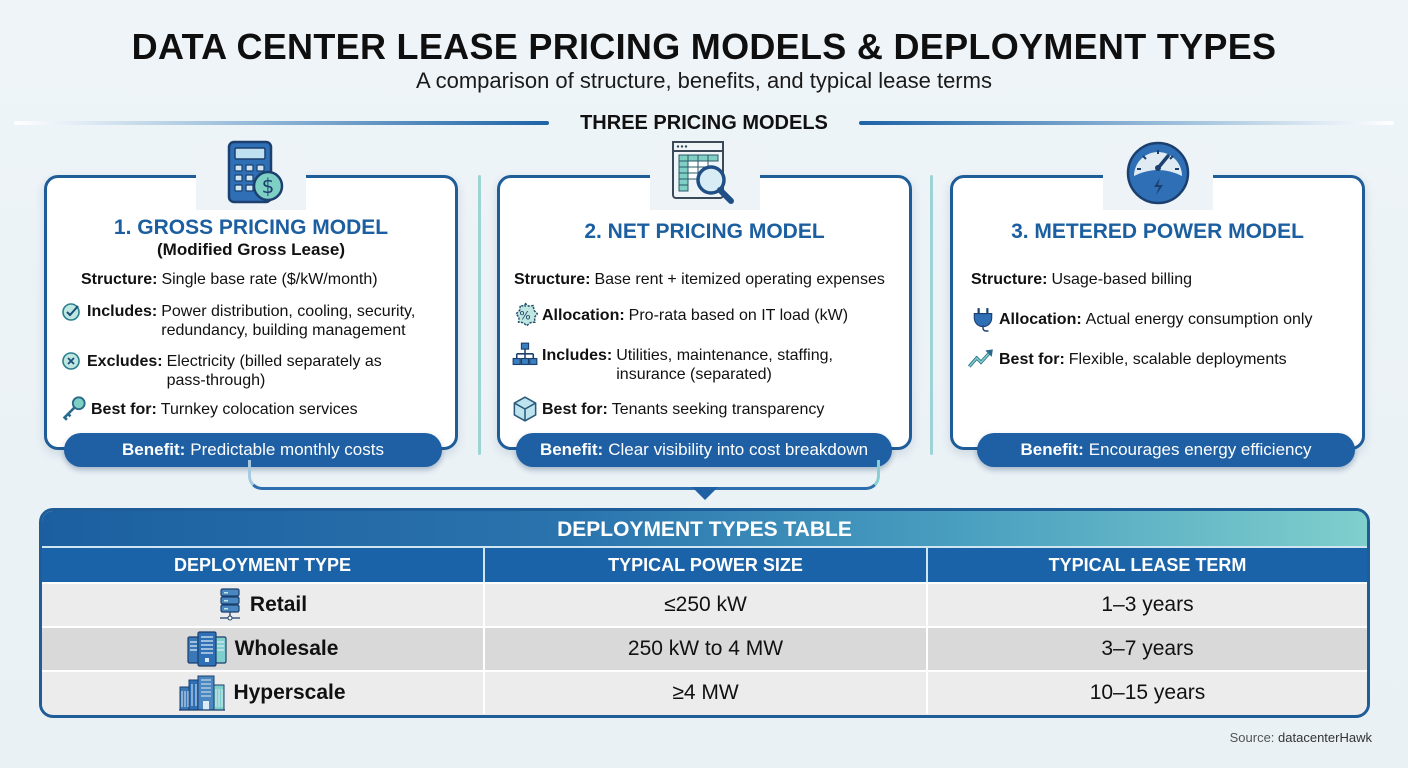 Image resolution: width=1408 pixels, height=768 pixels. Describe the element at coordinates (251, 227) in the screenshot. I see `card-title: 1. GROSS PRICING MODEL` at that location.